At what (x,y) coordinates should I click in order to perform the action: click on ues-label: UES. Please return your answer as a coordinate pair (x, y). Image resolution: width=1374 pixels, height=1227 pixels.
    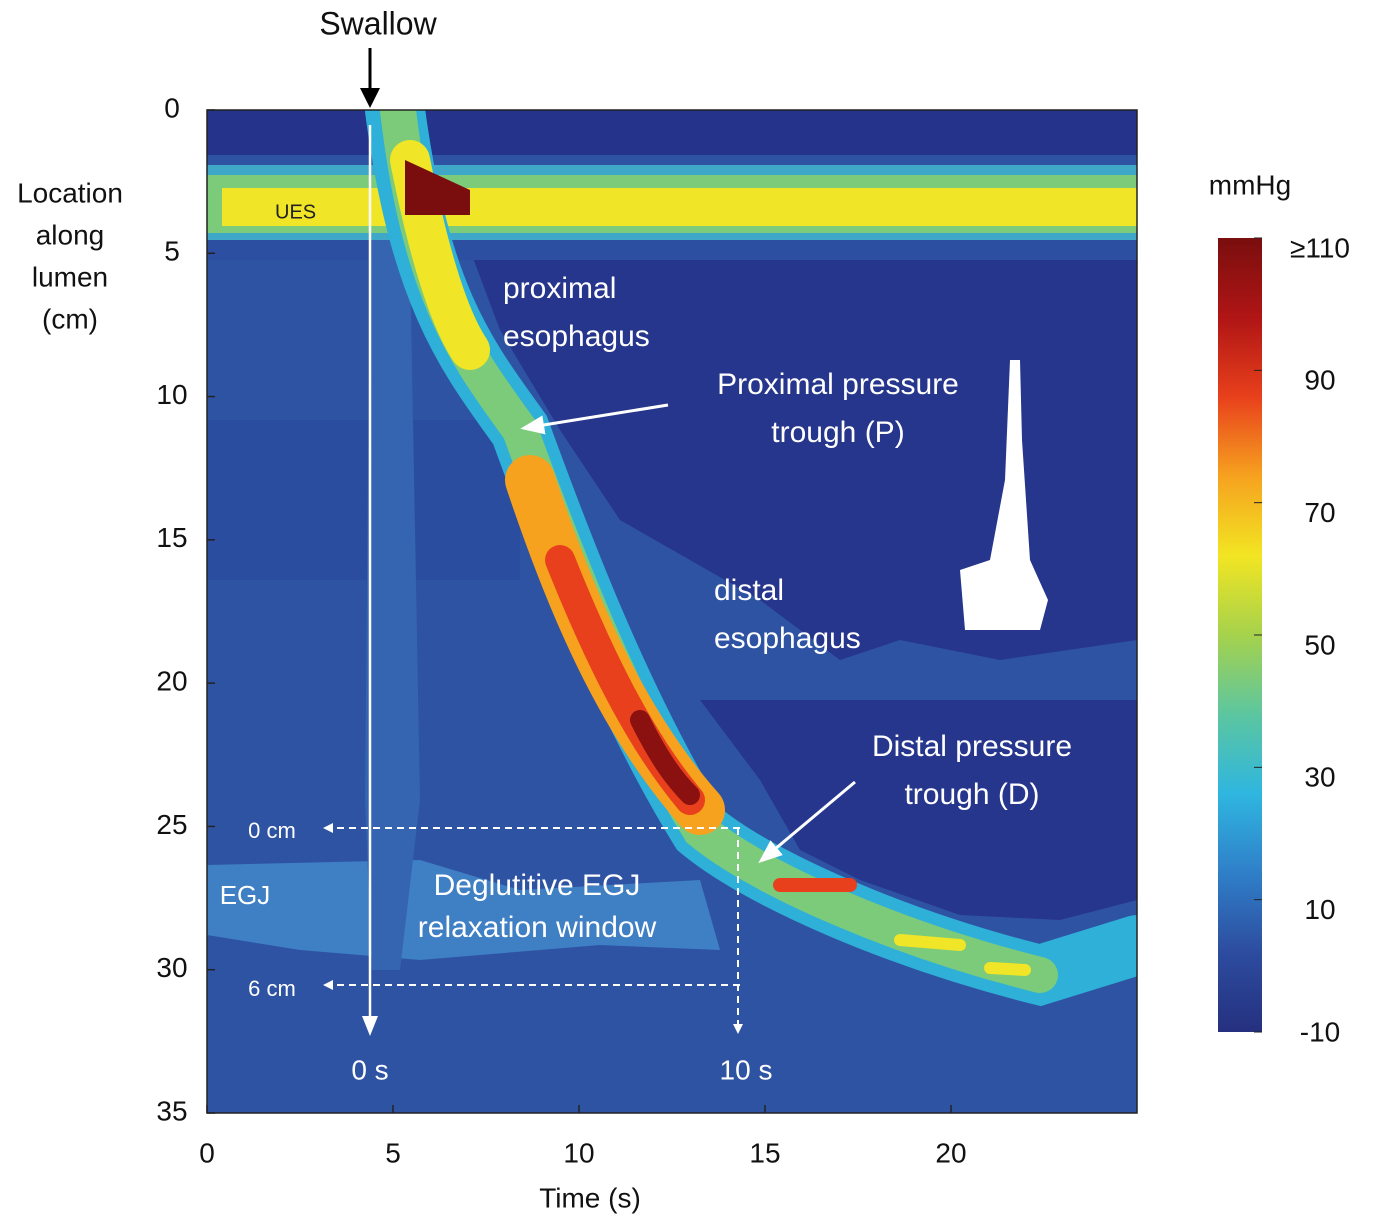
    Looking at the image, I should click on (295, 212).